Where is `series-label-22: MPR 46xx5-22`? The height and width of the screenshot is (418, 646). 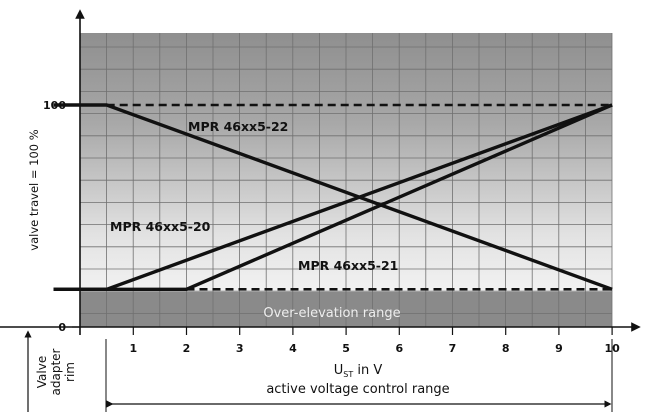 series-label-22: MPR 46xx5-22 is located at coordinates (238, 126).